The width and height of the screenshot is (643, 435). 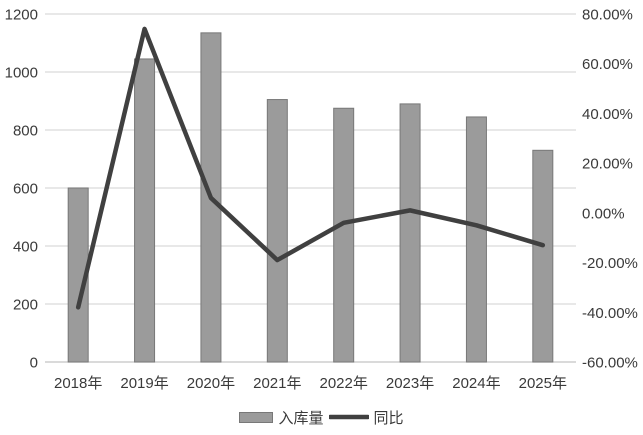 What do you see at coordinates (25, 189) in the screenshot?
I see `y-axis-tick-label: 600` at bounding box center [25, 189].